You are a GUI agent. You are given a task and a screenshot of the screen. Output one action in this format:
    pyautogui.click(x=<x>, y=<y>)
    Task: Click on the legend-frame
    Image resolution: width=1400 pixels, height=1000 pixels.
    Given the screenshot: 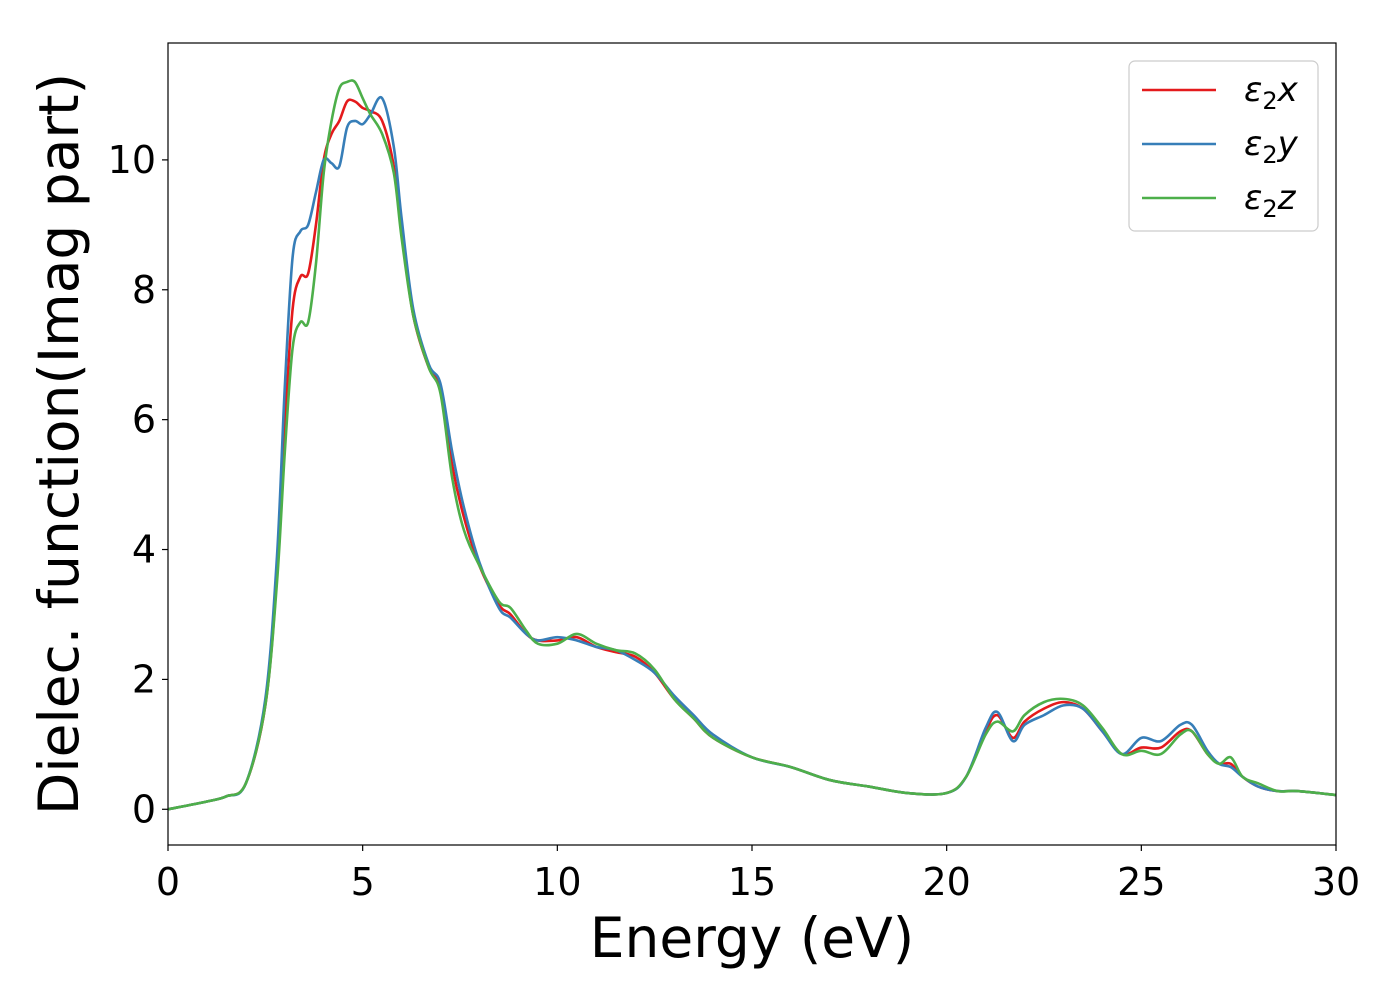 What is the action you would take?
    pyautogui.click(x=1223, y=146)
    